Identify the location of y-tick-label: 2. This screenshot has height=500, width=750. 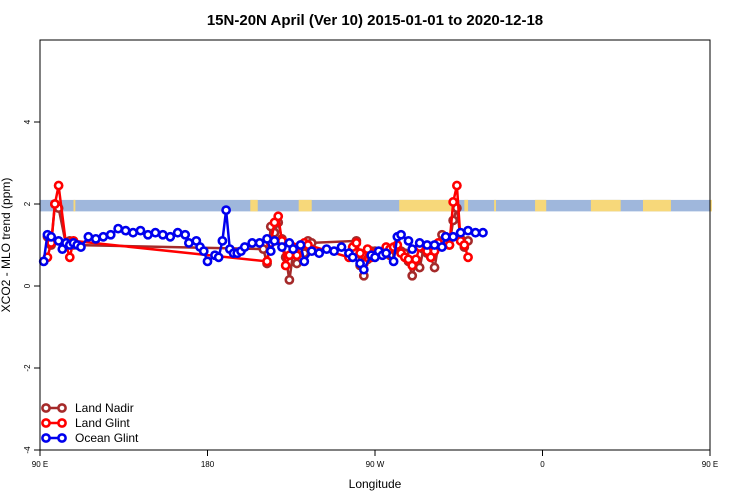
(27, 203).